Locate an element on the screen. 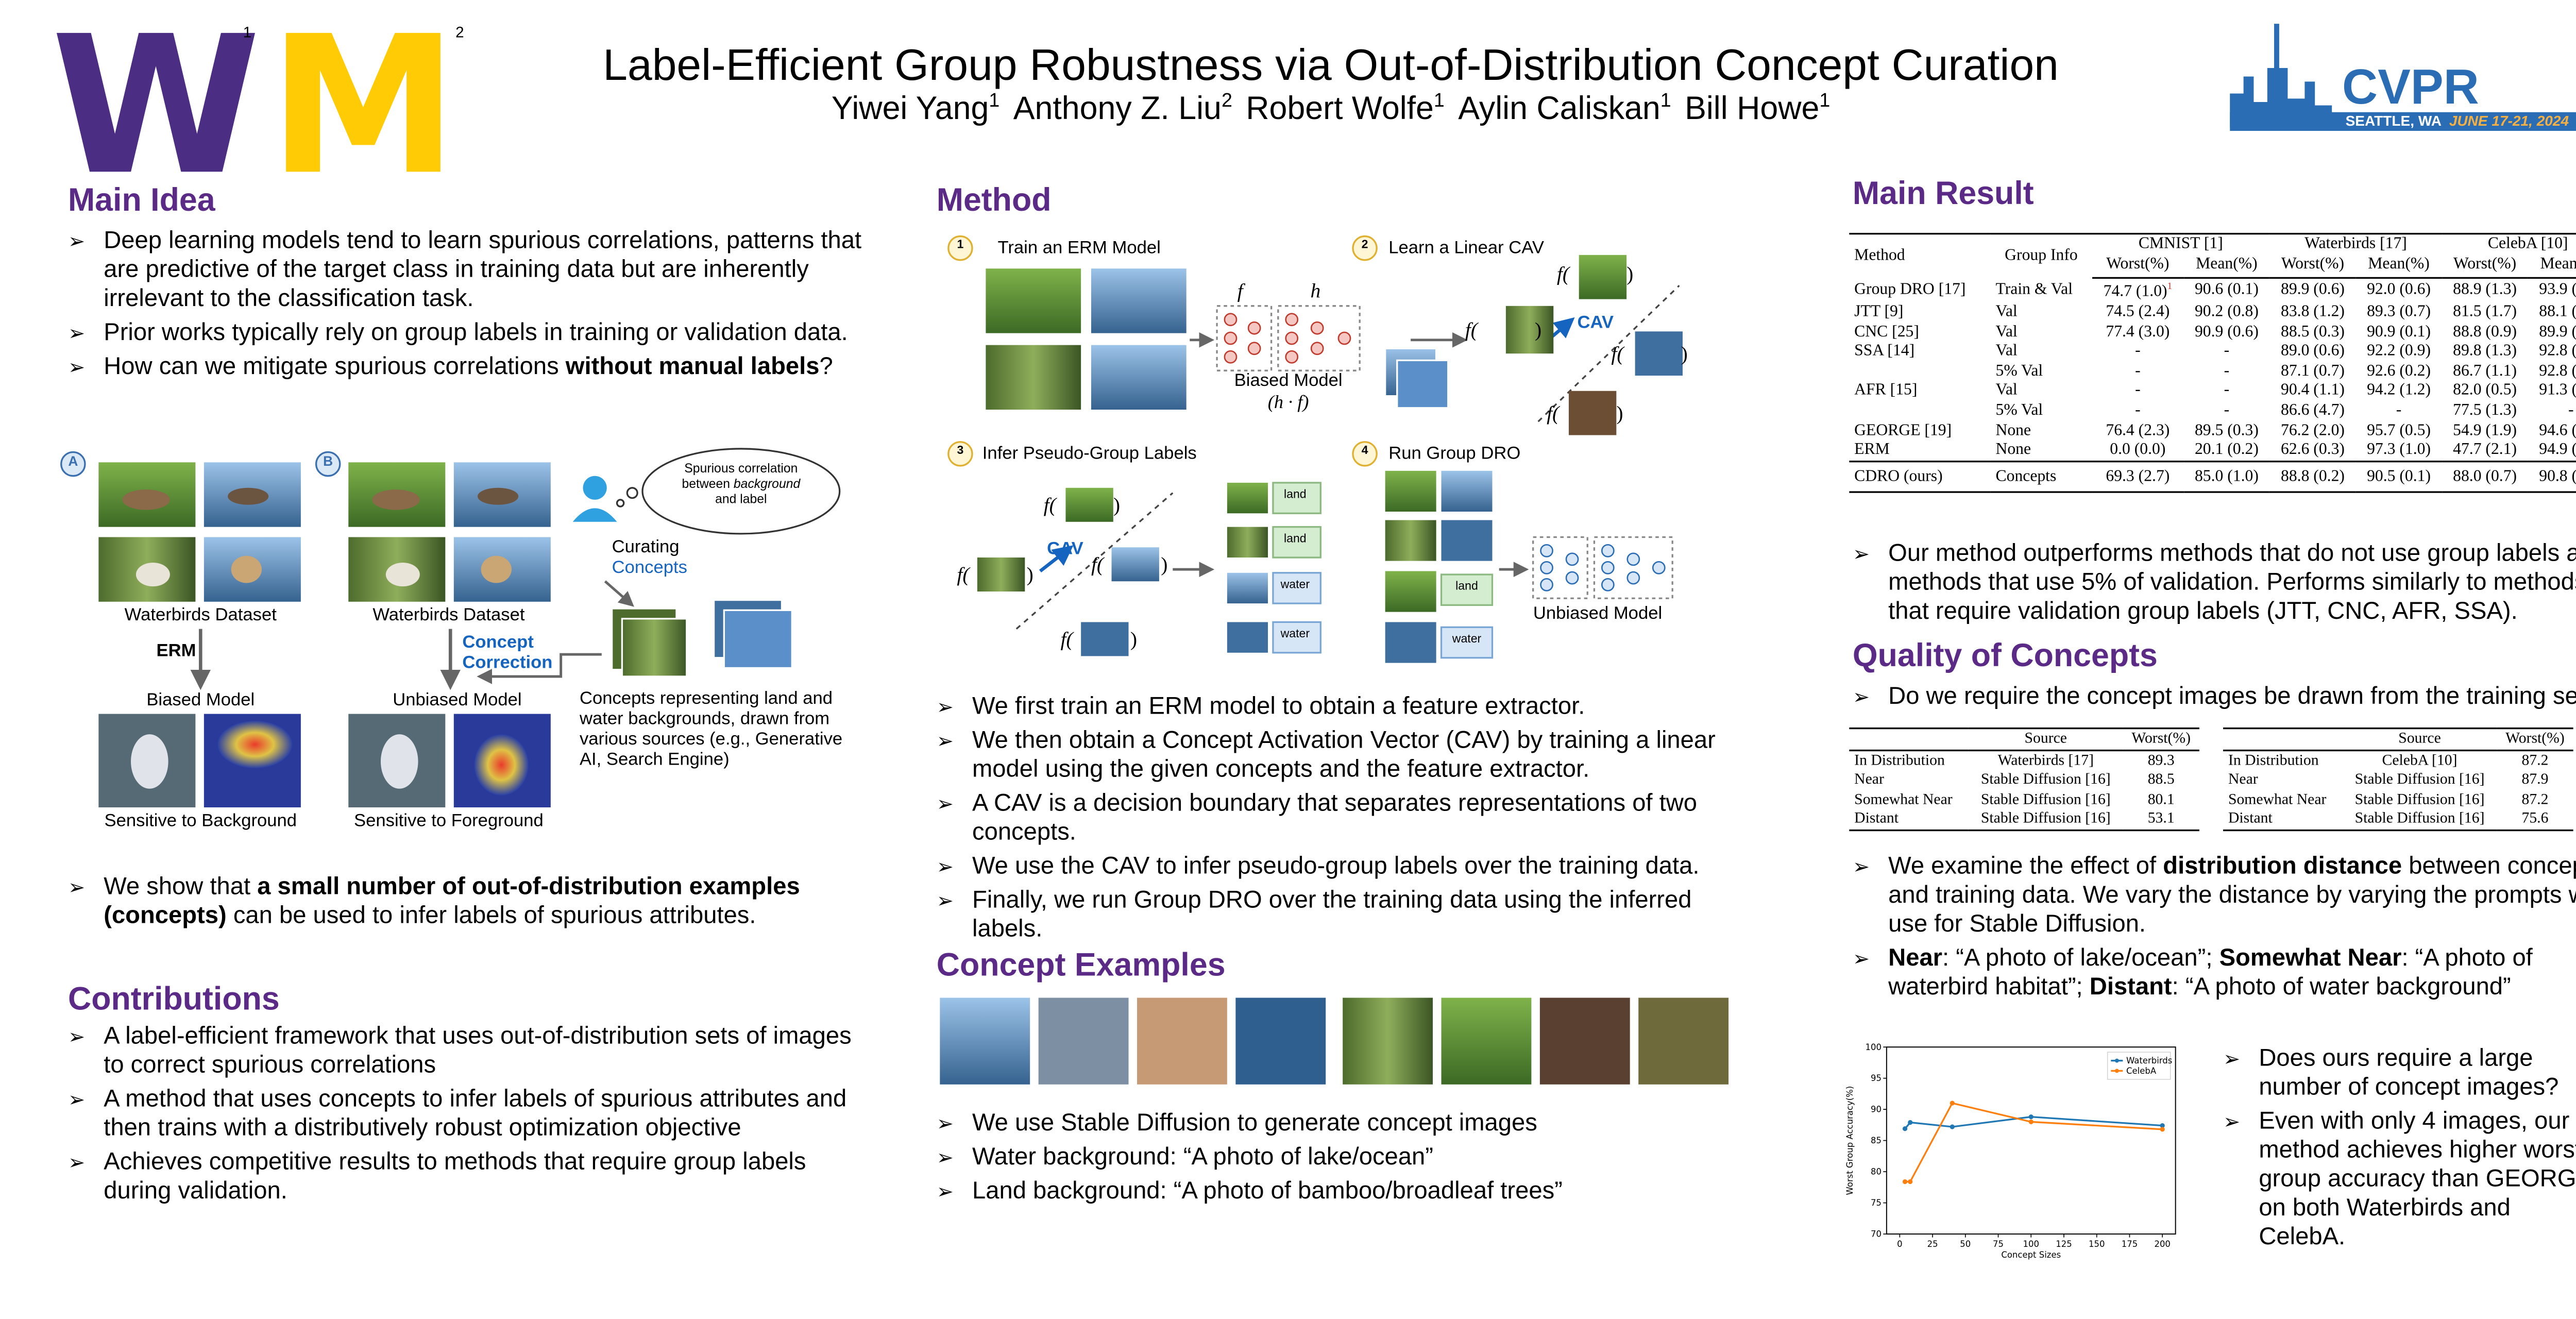 Image resolution: width=2576 pixels, height=1319 pixels. table-cell: 95.7 (0.5) is located at coordinates (2399, 429).